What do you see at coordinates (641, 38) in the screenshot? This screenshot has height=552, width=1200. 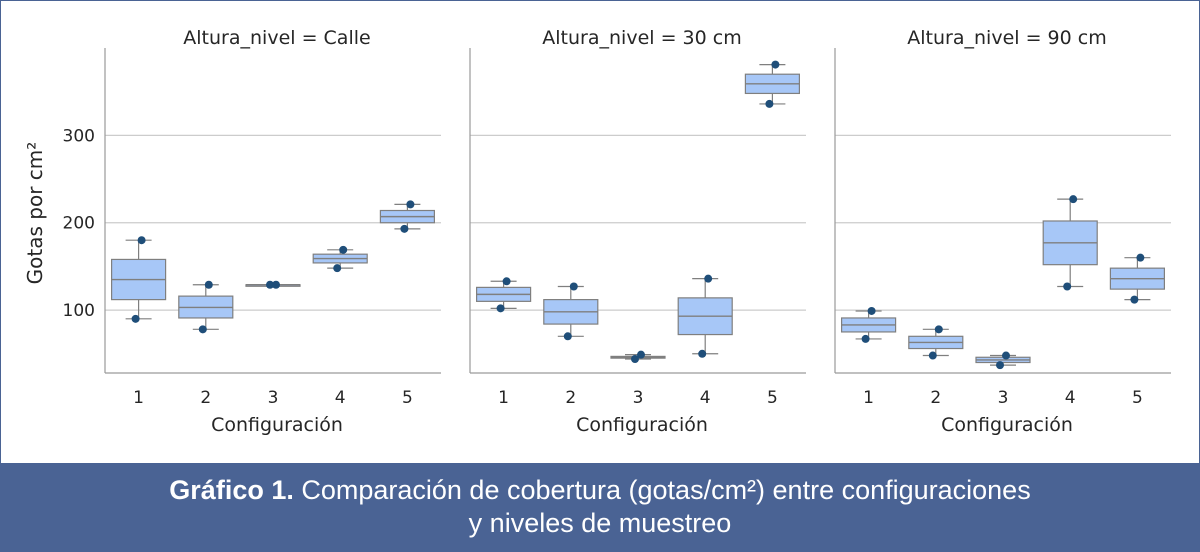 I see `panel-title: Altura_nivel = 30 cm` at bounding box center [641, 38].